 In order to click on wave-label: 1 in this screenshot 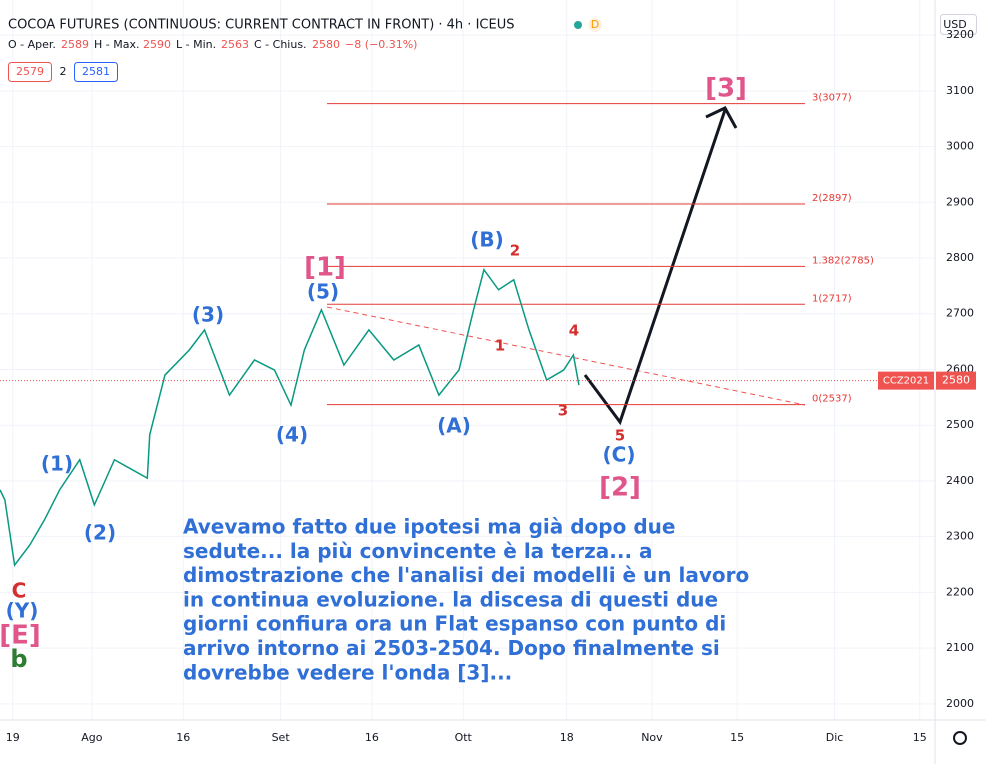, I will do `click(500, 346)`.